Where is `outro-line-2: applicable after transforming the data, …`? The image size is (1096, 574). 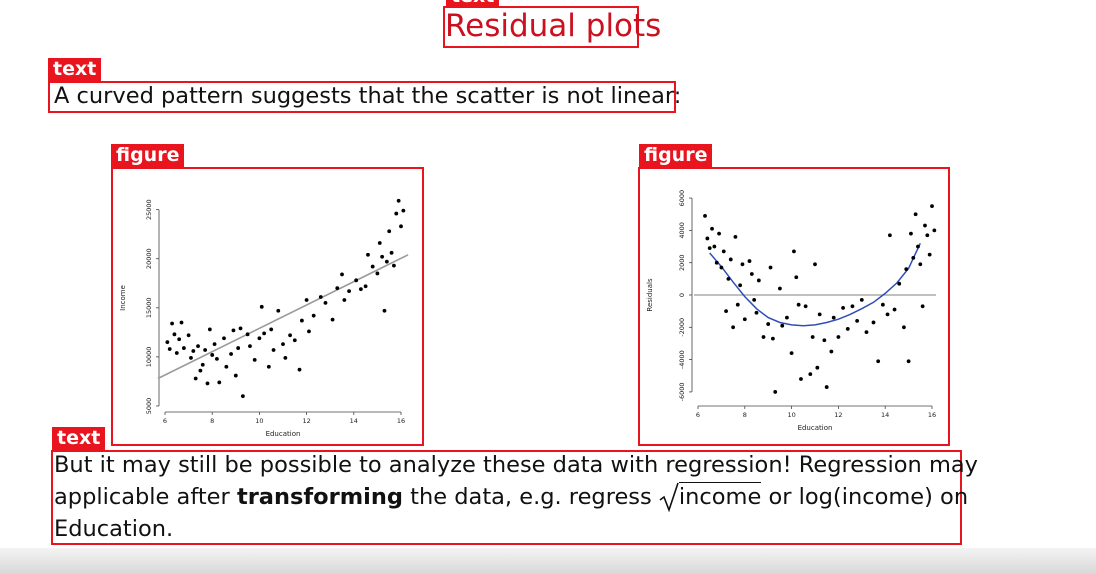
outro-line-2: applicable after transforming the data, … is located at coordinates (511, 497).